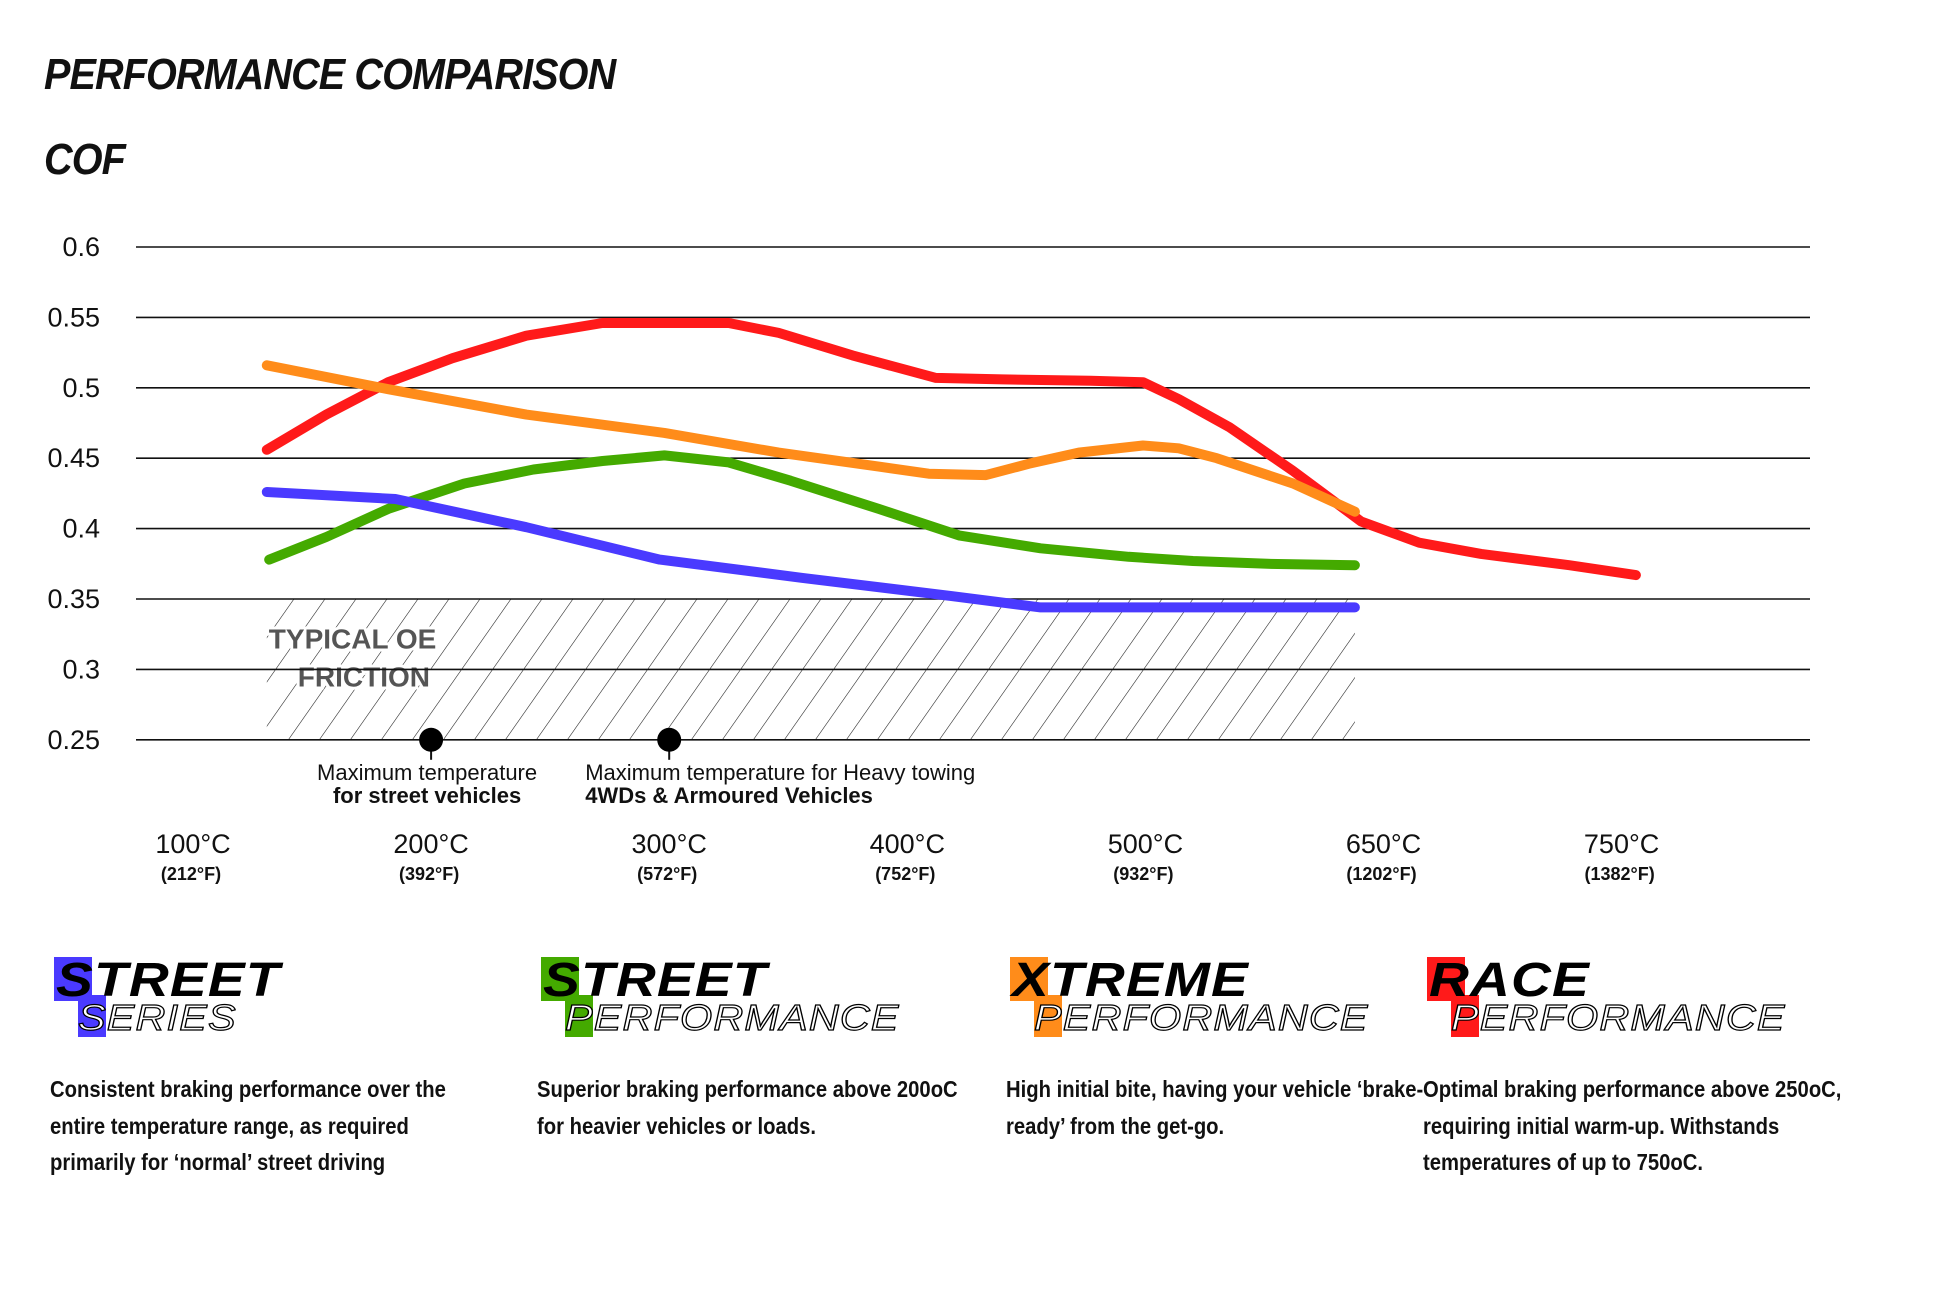 Image resolution: width=1946 pixels, height=1310 pixels. I want to click on page-title: PERFORMANCE COMPARISON, so click(330, 74).